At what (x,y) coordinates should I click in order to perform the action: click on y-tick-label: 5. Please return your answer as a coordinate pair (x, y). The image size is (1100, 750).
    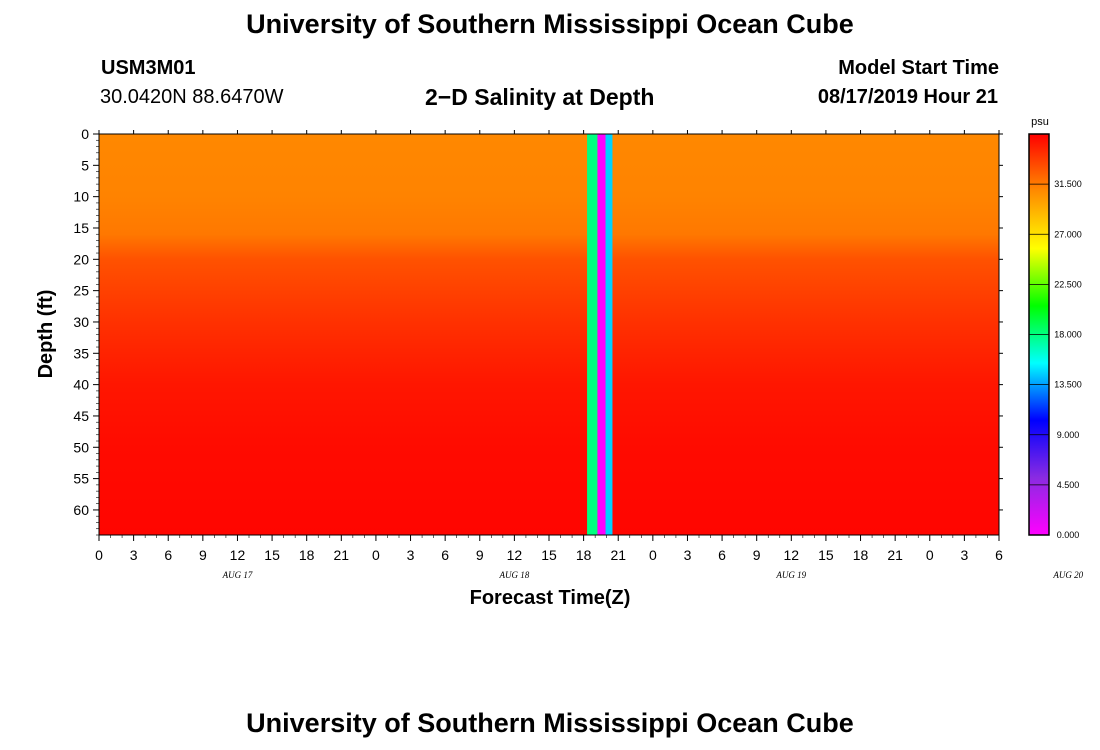
    Looking at the image, I should click on (85, 165).